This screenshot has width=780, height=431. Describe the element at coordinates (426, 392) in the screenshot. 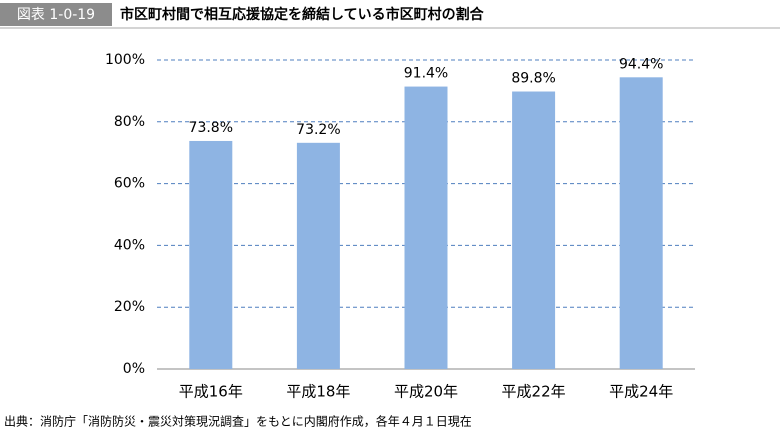

I see `x-tick-label: 平成20年` at that location.